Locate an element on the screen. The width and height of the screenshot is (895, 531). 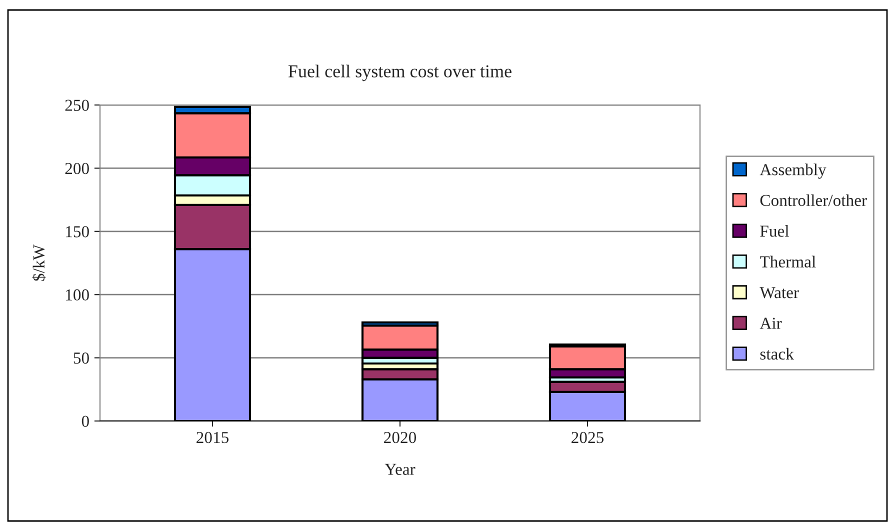
y-axis-title: $/kW is located at coordinates (39, 262).